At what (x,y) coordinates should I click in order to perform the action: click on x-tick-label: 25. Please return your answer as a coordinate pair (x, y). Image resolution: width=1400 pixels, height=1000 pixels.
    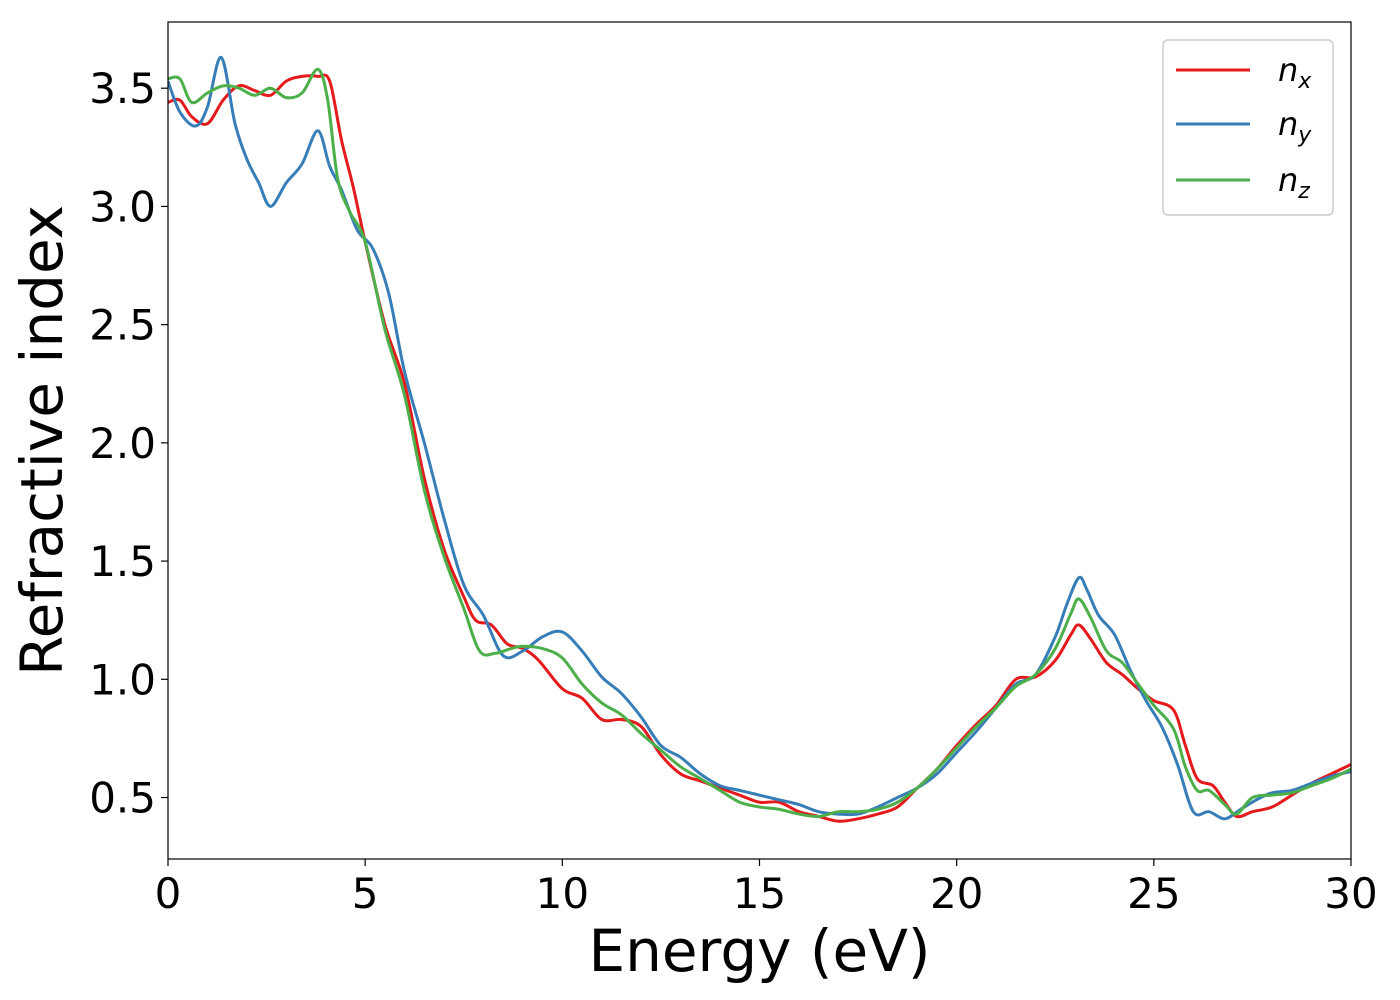
    Looking at the image, I should click on (1153, 893).